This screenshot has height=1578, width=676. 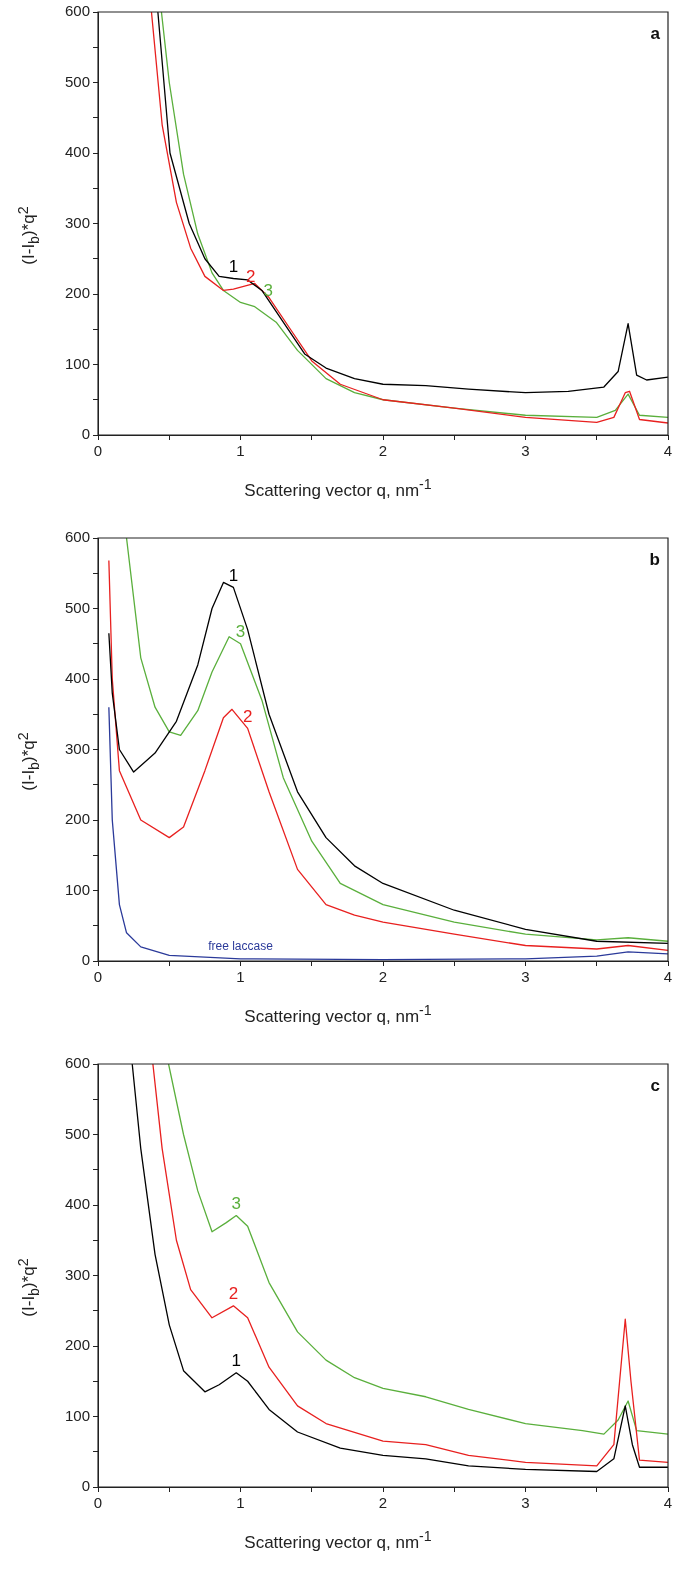 What do you see at coordinates (241, 946) in the screenshot?
I see `series-label: free laccase` at bounding box center [241, 946].